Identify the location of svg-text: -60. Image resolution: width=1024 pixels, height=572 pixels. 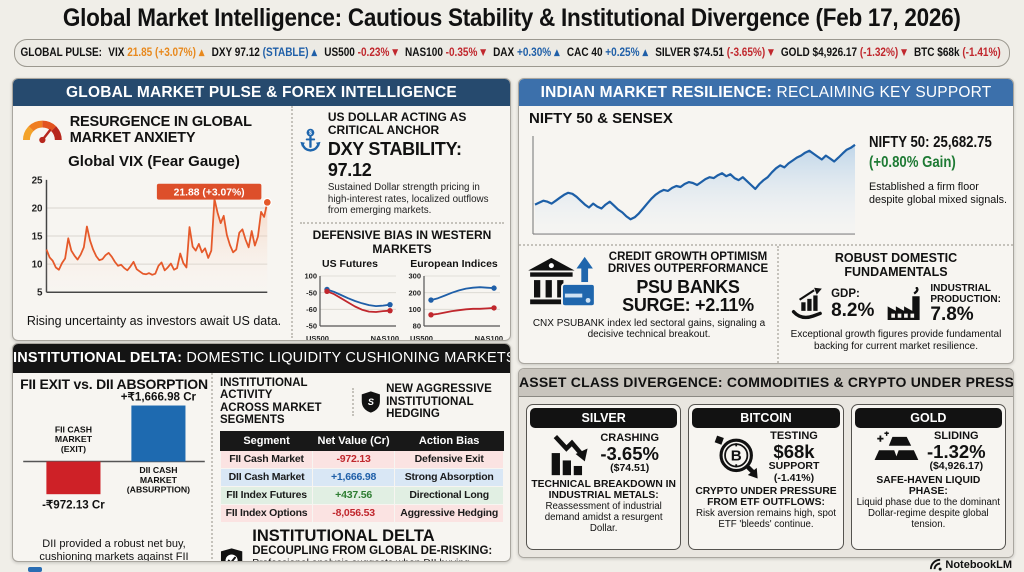
(311, 309).